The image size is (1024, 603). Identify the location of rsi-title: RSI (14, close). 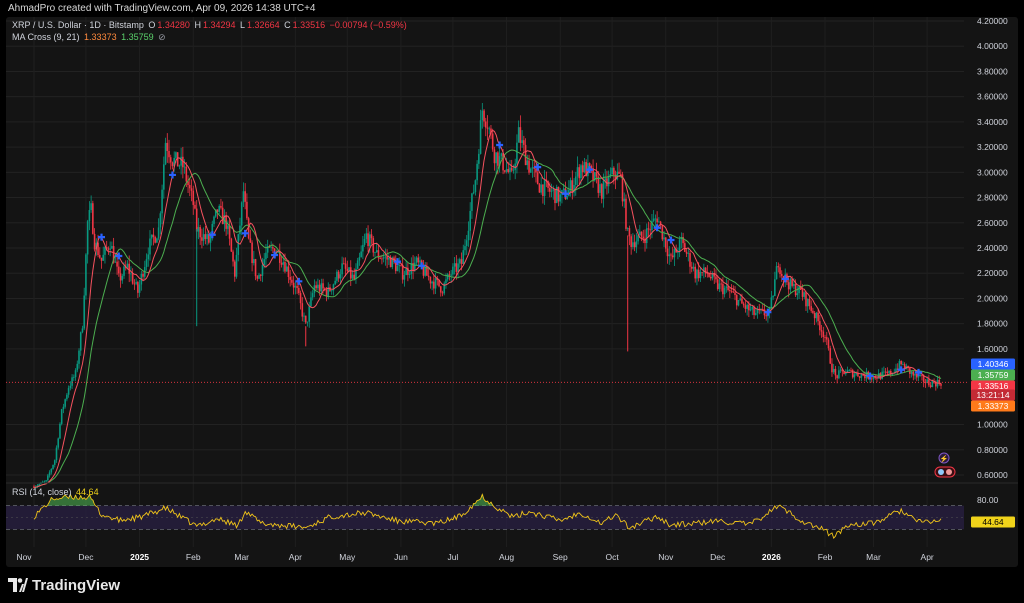
(42, 492).